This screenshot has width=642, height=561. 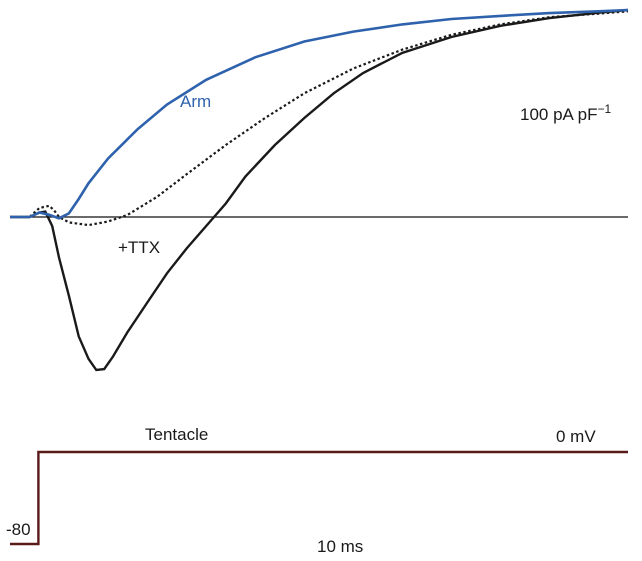 I want to click on current-scale-exponent: −1, so click(x=605, y=109).